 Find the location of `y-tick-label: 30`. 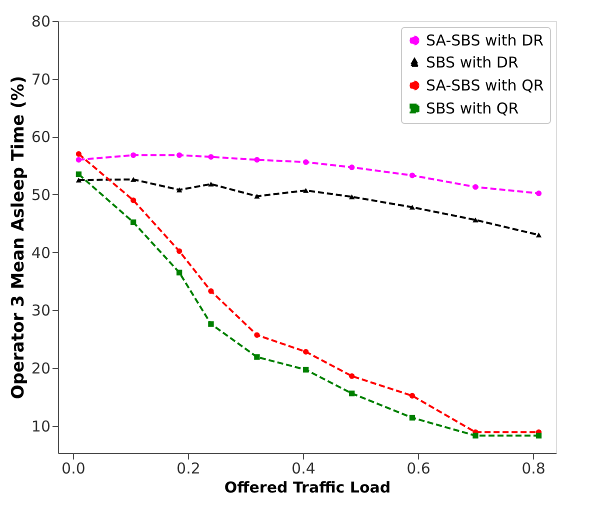

y-tick-label: 30 is located at coordinates (40, 311).